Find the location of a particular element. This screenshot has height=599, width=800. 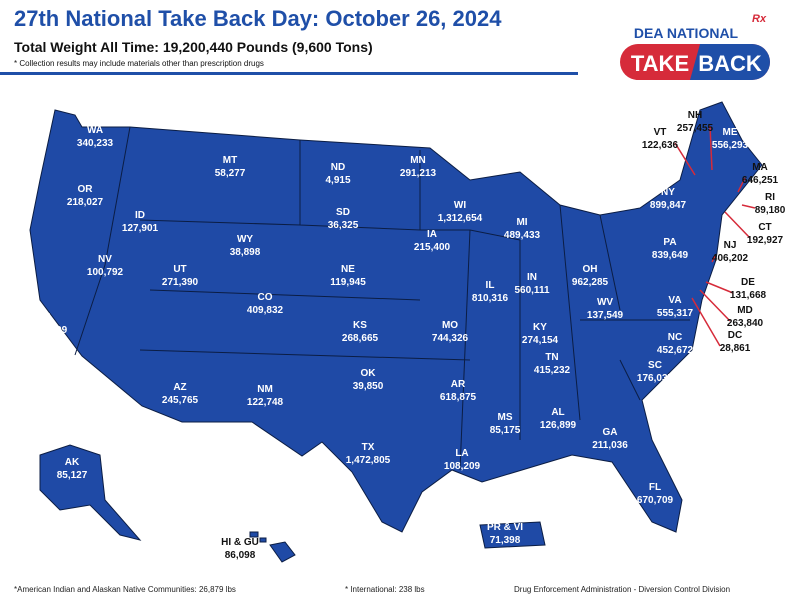

state-abbr: WV is located at coordinates (605, 302).